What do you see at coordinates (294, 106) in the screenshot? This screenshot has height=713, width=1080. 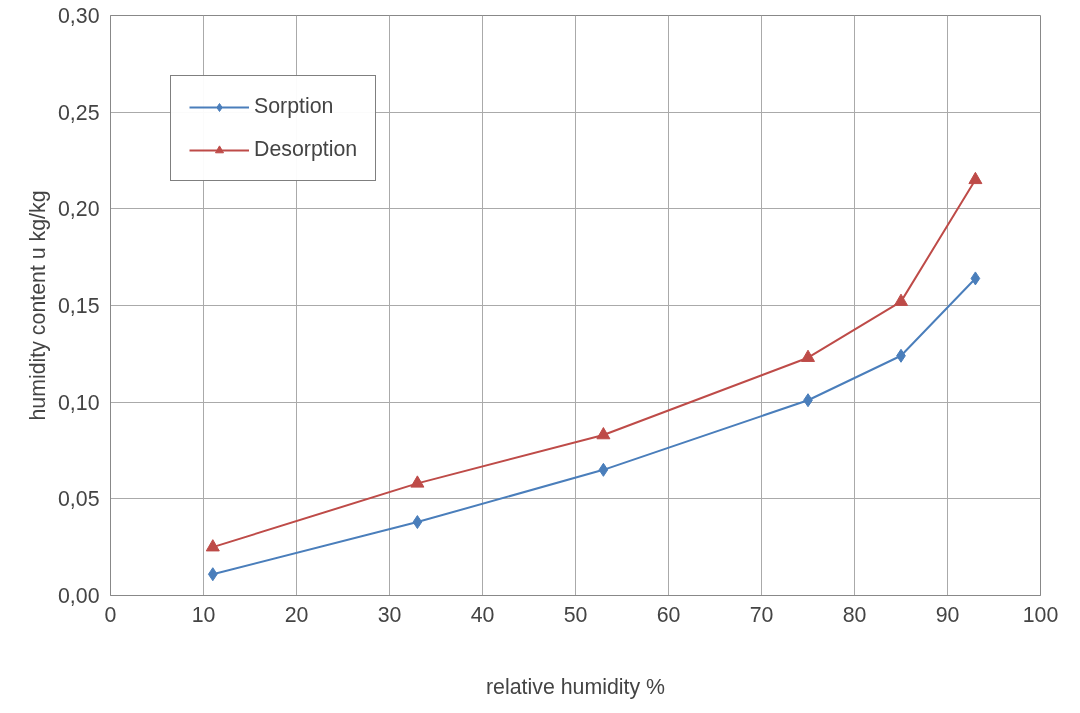 I see `legend-label: Sorption` at bounding box center [294, 106].